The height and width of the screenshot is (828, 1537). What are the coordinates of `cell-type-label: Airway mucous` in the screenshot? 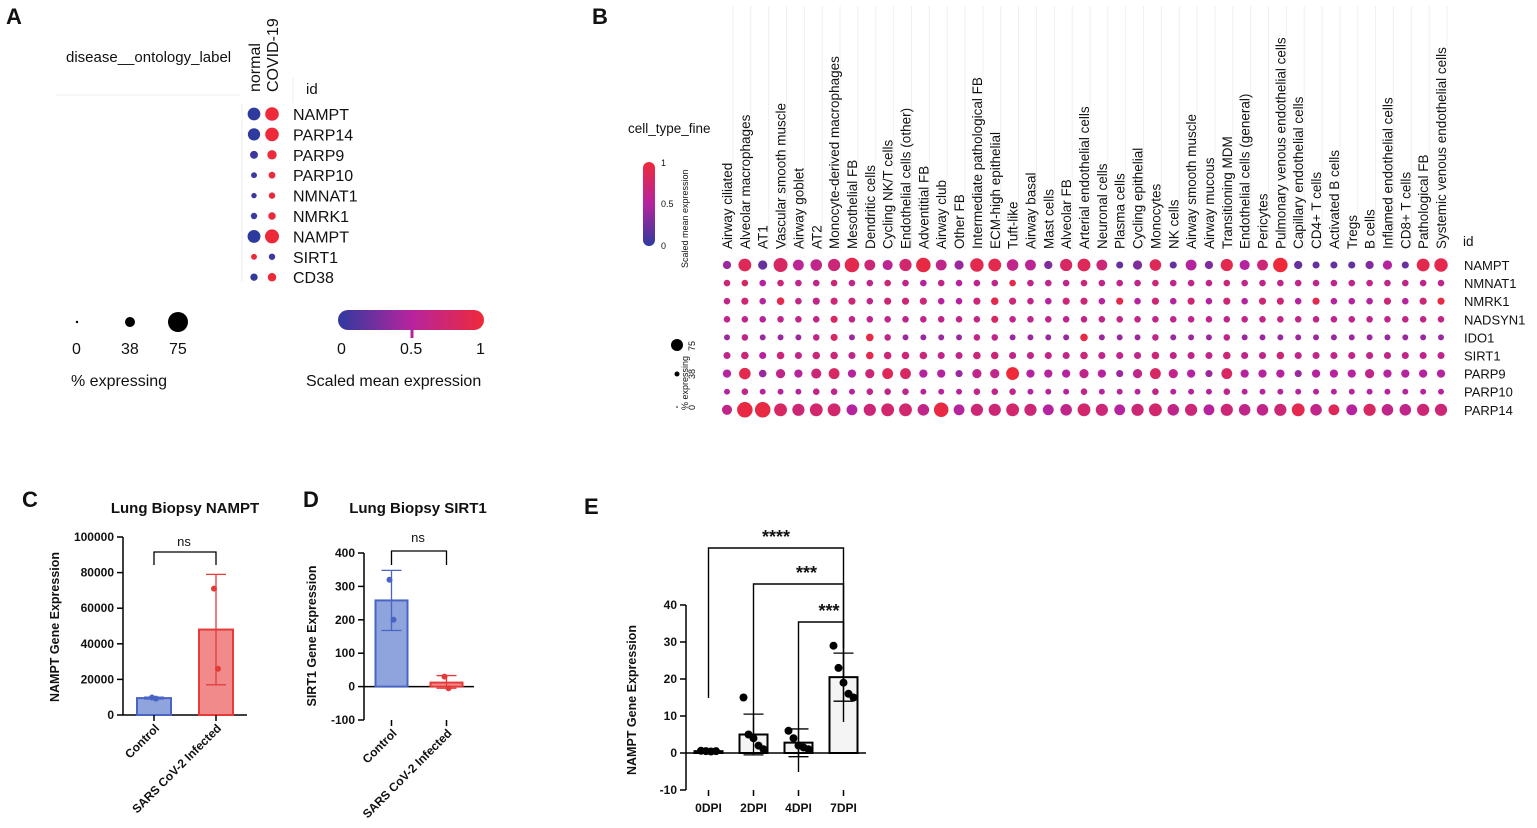 It's located at (1209, 203).